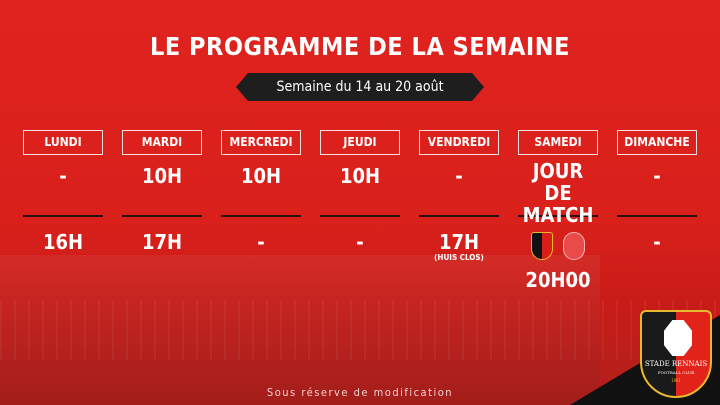  What do you see at coordinates (360, 392) in the screenshot?
I see `disclaimer: Sous réserve de modification` at bounding box center [360, 392].